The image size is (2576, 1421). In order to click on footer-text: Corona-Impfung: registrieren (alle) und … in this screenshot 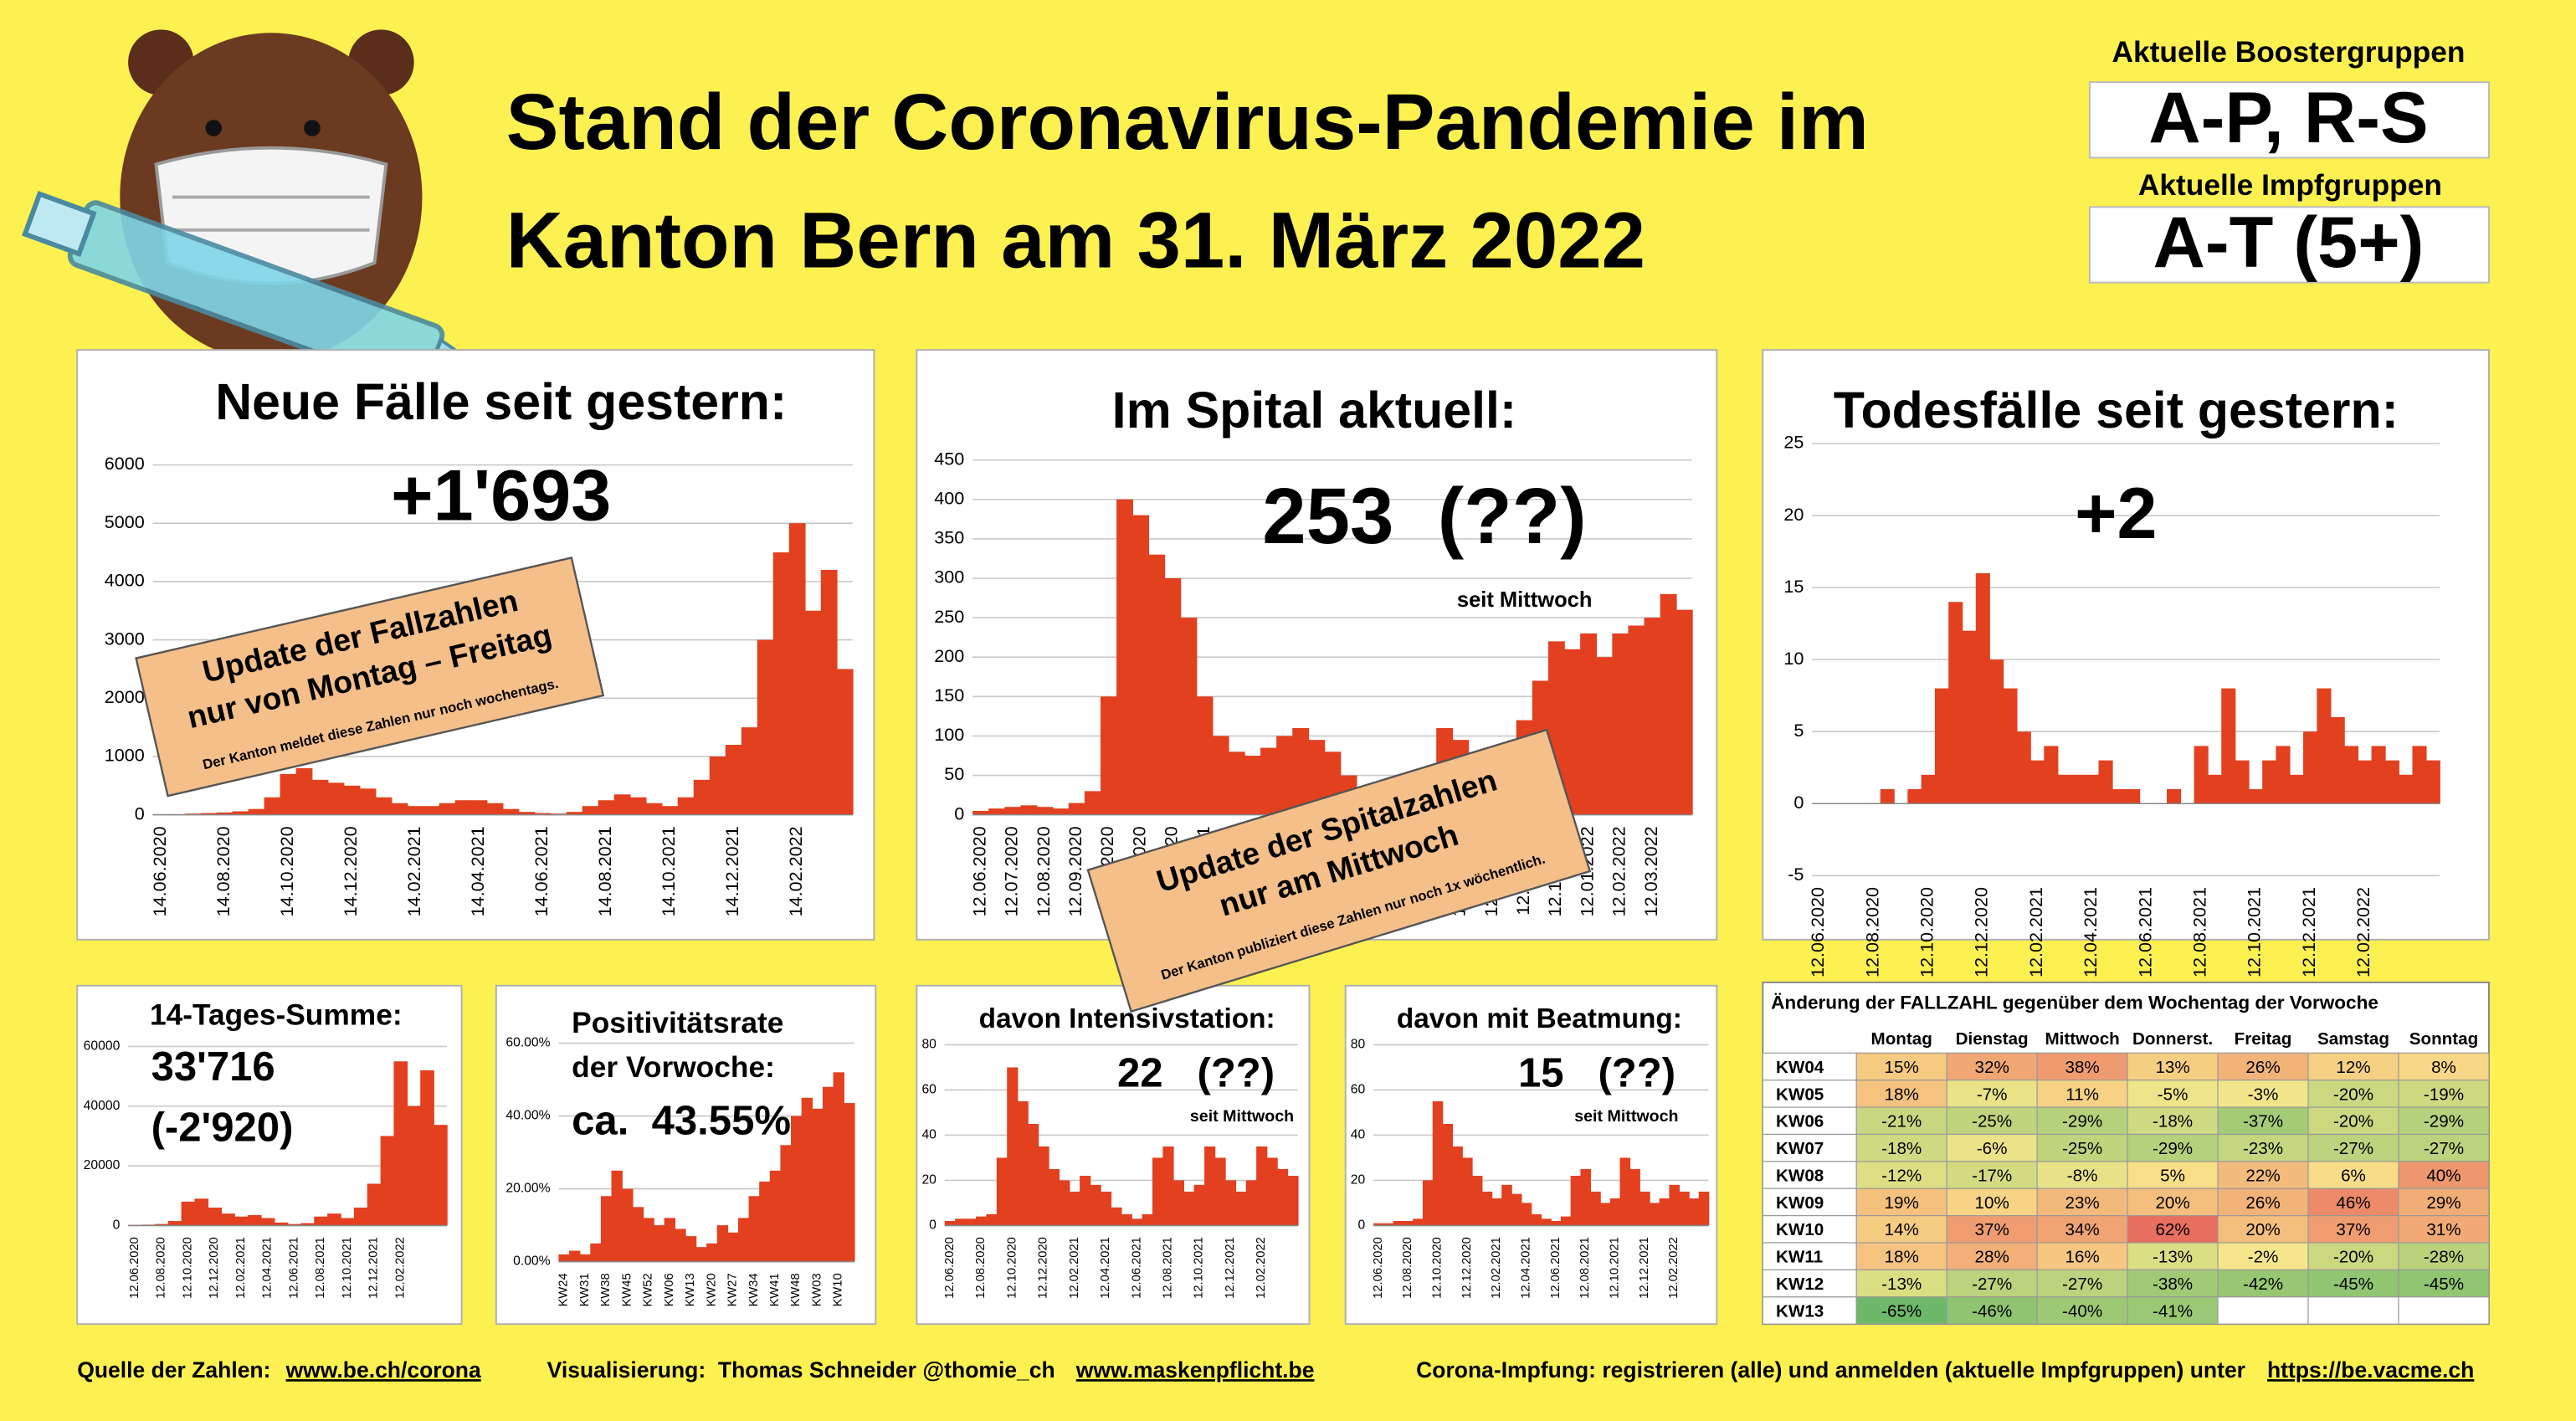, I will do `click(1830, 1370)`.